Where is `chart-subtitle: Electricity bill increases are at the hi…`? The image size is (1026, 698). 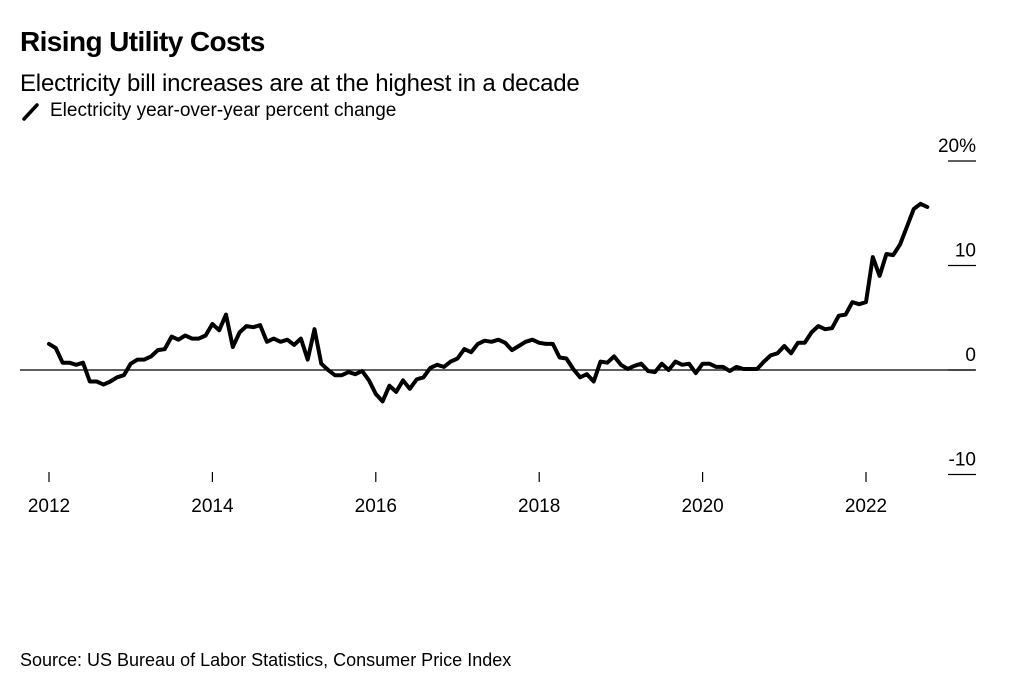 chart-subtitle: Electricity bill increases are at the hi… is located at coordinates (300, 83).